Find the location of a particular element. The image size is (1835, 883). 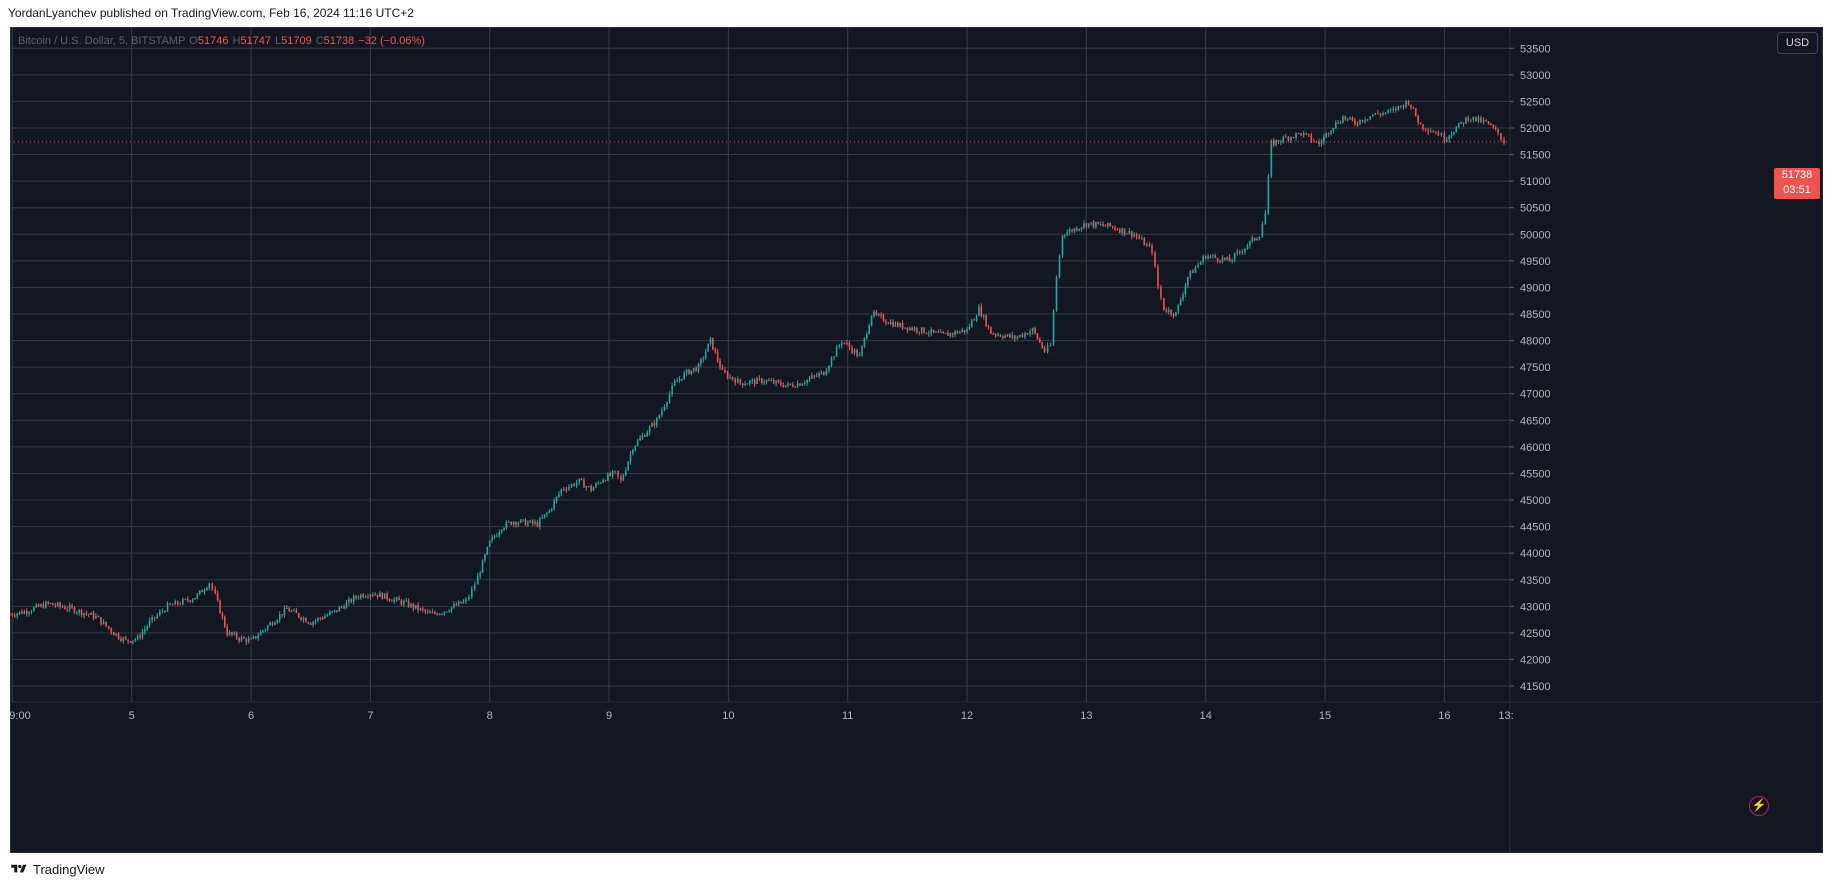

price-tick-label: 41500 is located at coordinates (1535, 687).